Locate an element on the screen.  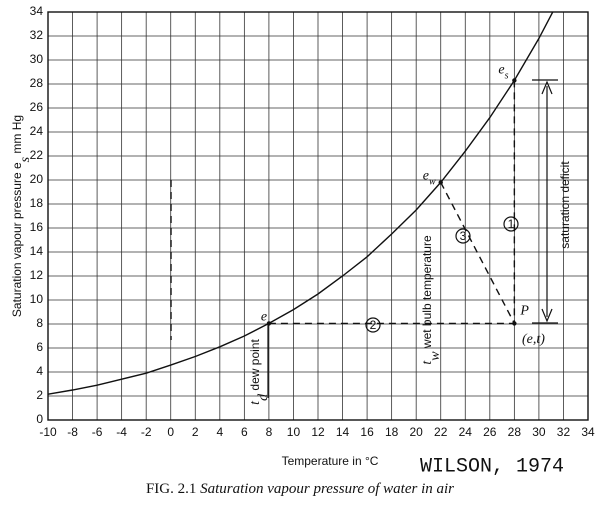
step-label: 3 is located at coordinates (463, 236).